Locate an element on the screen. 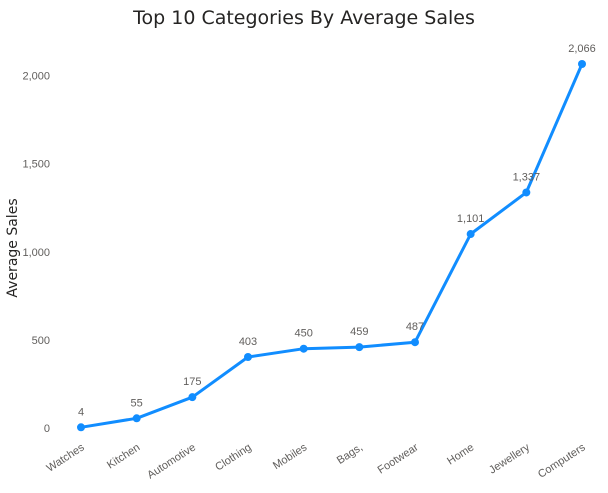 This screenshot has height=493, width=608. data-label: 1,101 is located at coordinates (471, 219).